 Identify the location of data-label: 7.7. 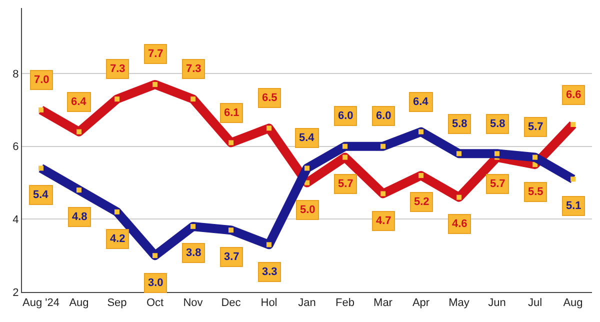
(156, 54).